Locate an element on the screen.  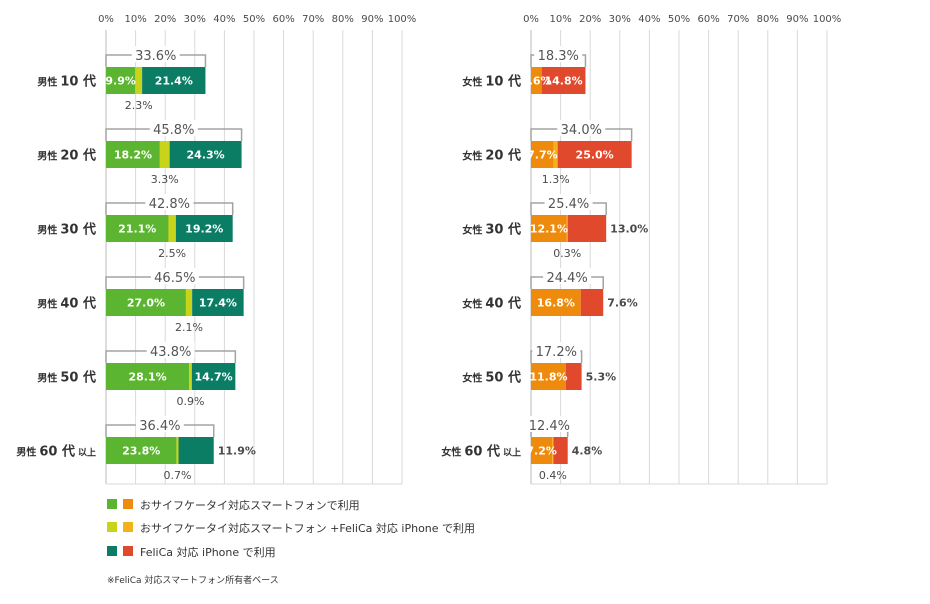
footnote: ※FeliCa 対応スマートフォン所有者ベース is located at coordinates (193, 580).